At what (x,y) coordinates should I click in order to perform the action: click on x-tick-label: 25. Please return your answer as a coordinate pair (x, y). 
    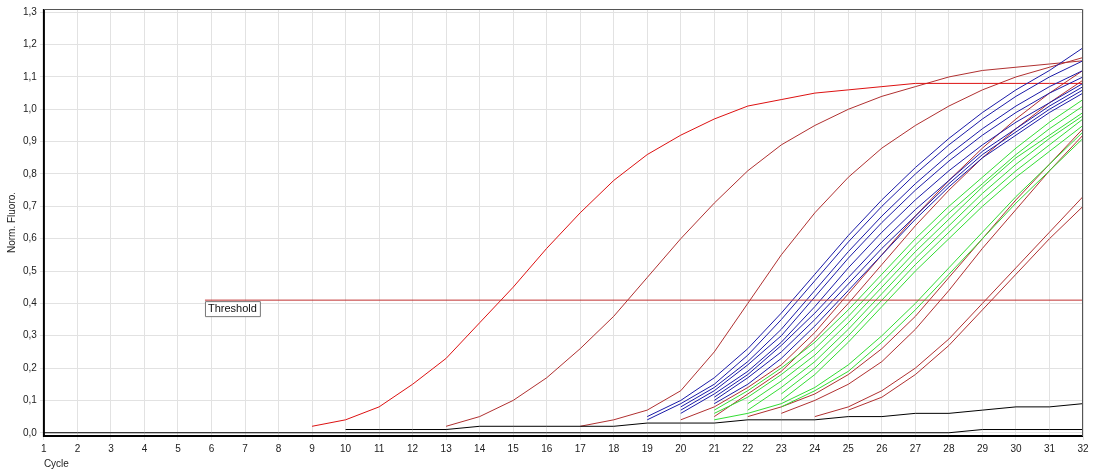
    Looking at the image, I should click on (848, 448).